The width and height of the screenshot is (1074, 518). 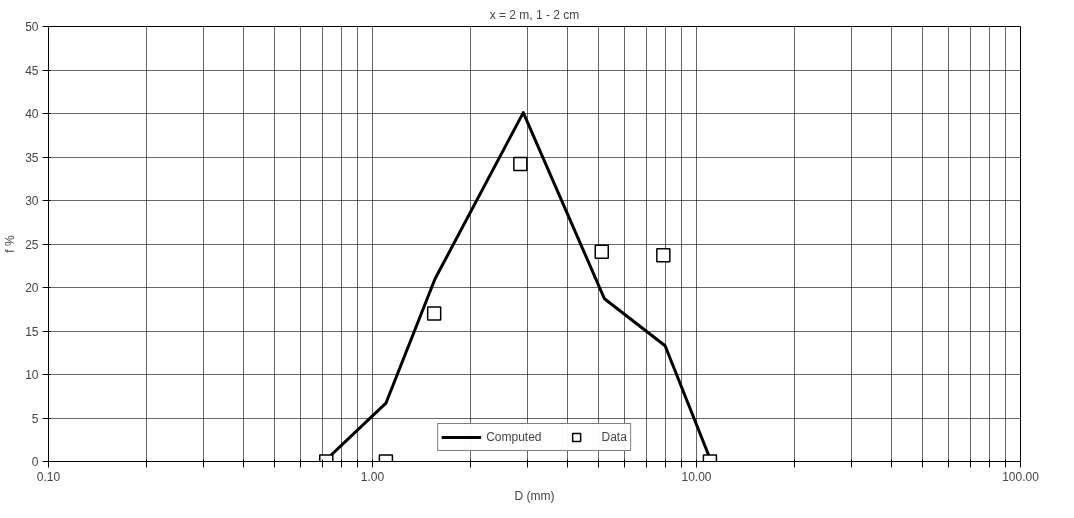 What do you see at coordinates (614, 437) in the screenshot?
I see `legend-label: Data` at bounding box center [614, 437].